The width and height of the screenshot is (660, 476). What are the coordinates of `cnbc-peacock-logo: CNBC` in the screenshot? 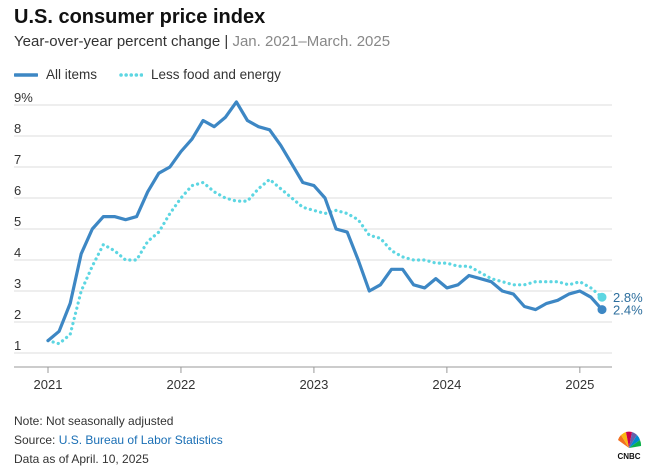 It's located at (629, 446).